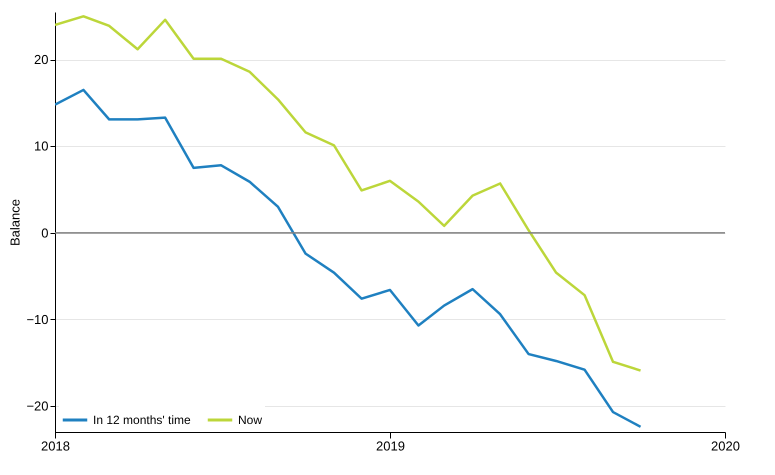 The width and height of the screenshot is (775, 475). What do you see at coordinates (14, 222) in the screenshot?
I see `y-axis-title: Balance` at bounding box center [14, 222].